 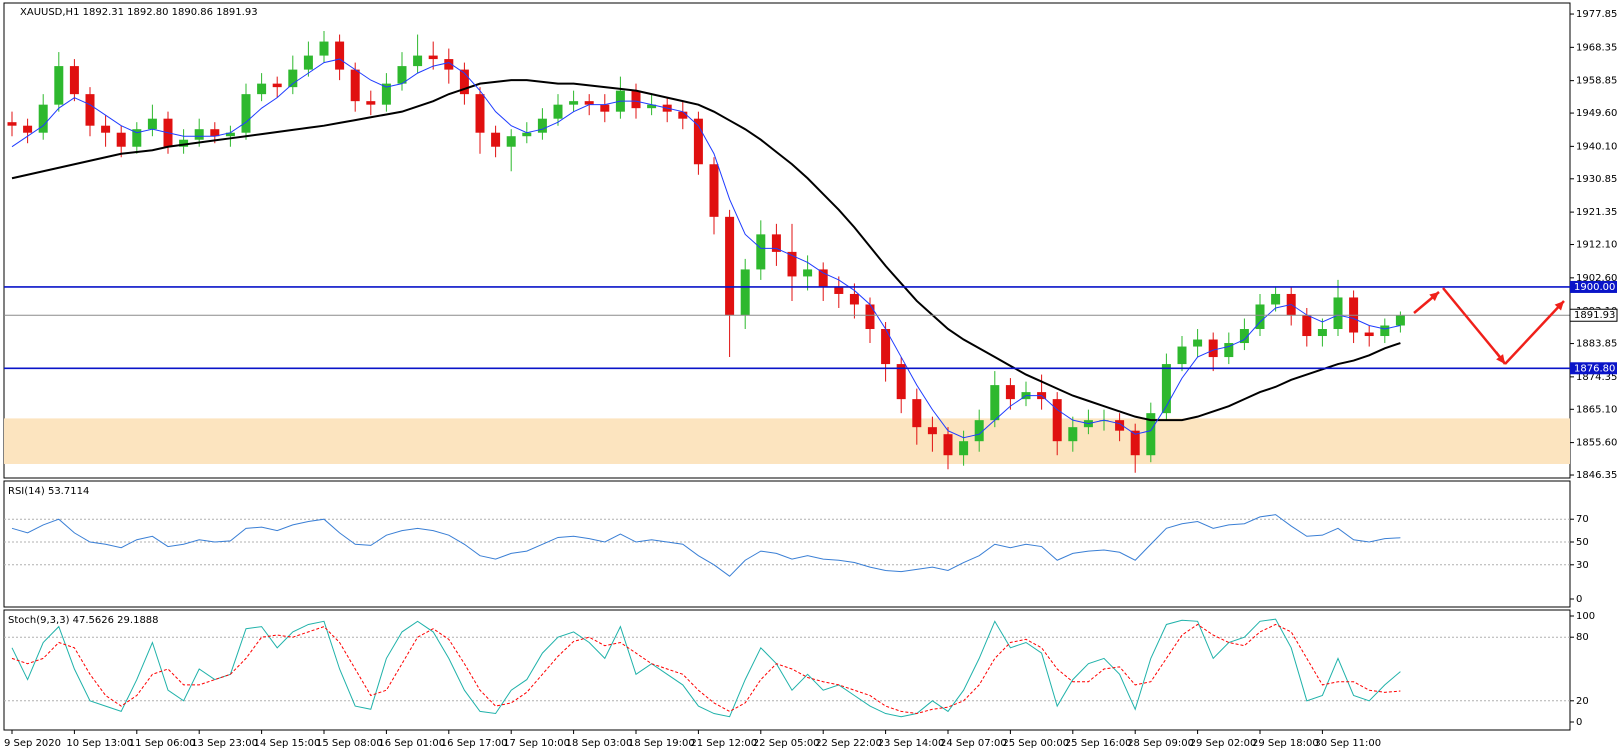 I want to click on y-tick-label: 1902.60, so click(x=1596, y=278).